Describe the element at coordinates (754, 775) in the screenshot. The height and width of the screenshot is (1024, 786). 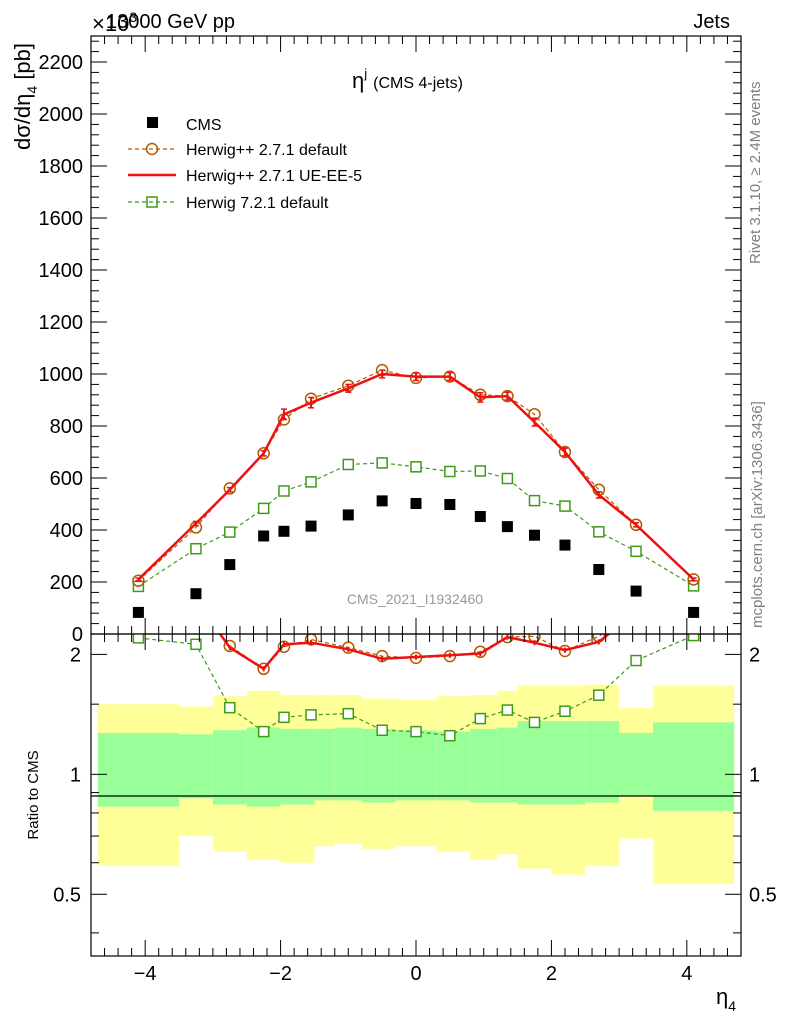
I see `ratio-ytick-label-right: 1` at that location.